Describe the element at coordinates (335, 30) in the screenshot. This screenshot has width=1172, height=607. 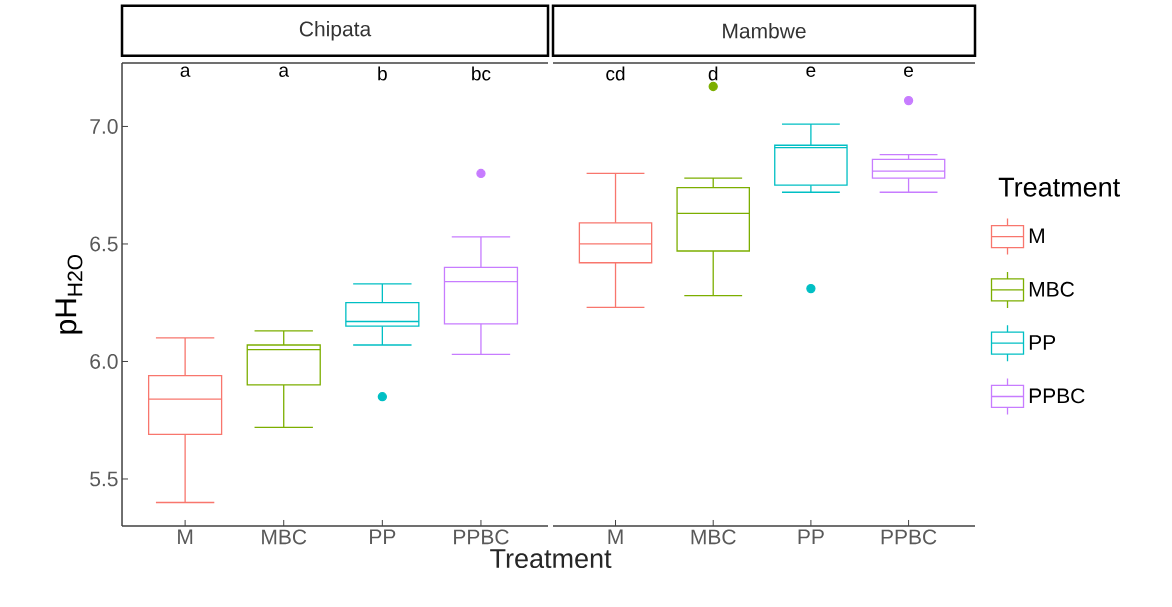
I see `chart-title: Chipata` at that location.